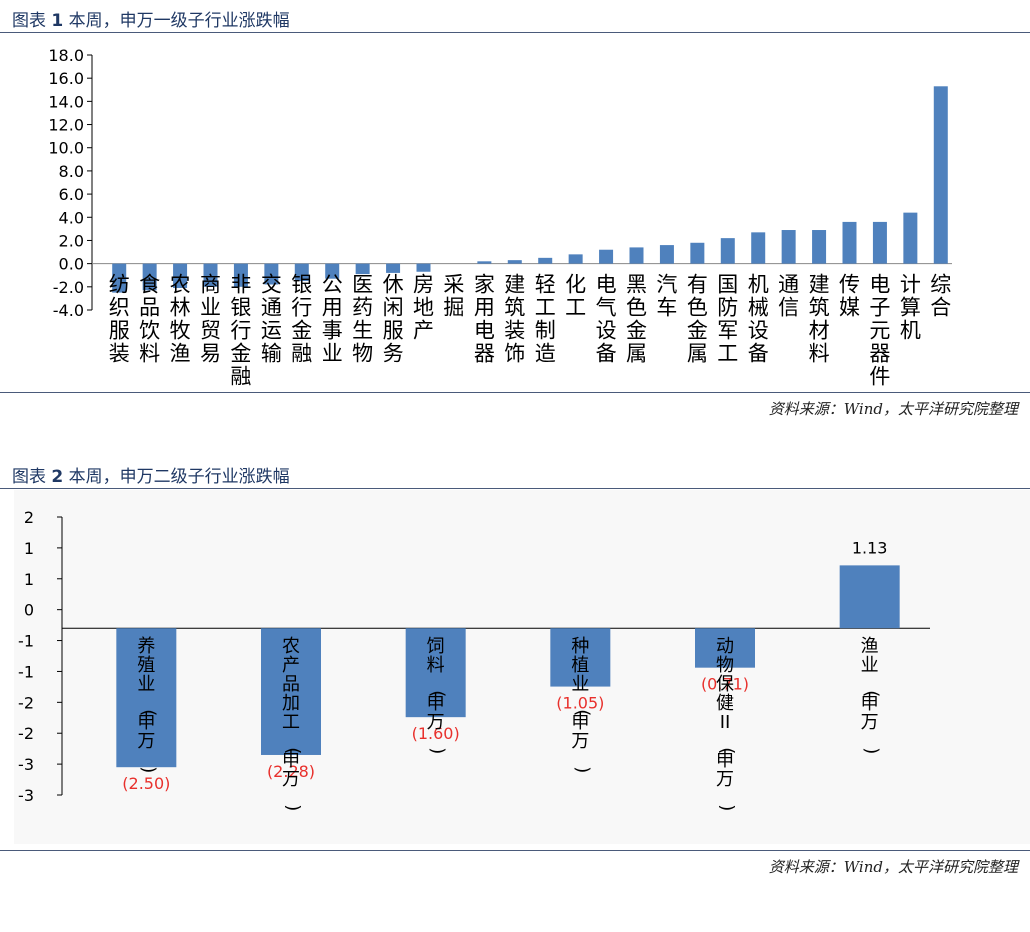 This screenshot has width=1030, height=932. What do you see at coordinates (666, 296) in the screenshot?
I see `chart1-category-label: 汽车` at bounding box center [666, 296].